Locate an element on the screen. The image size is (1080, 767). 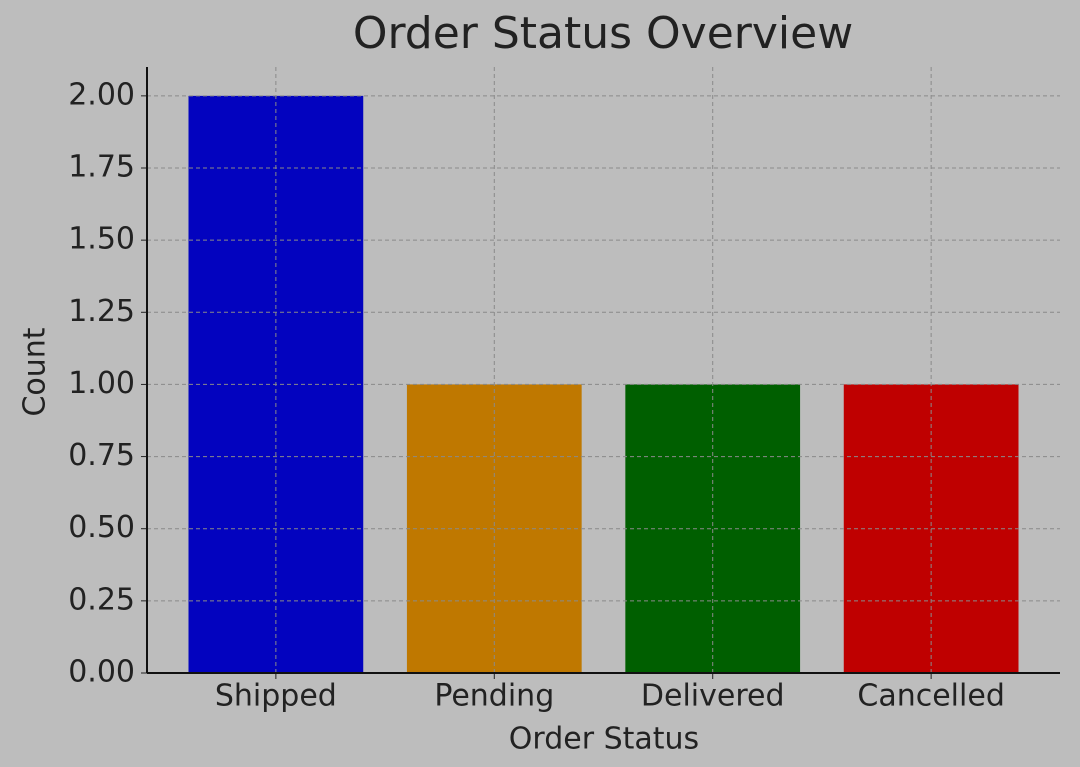
y-tick-label: 1.50 is located at coordinates (101, 239).